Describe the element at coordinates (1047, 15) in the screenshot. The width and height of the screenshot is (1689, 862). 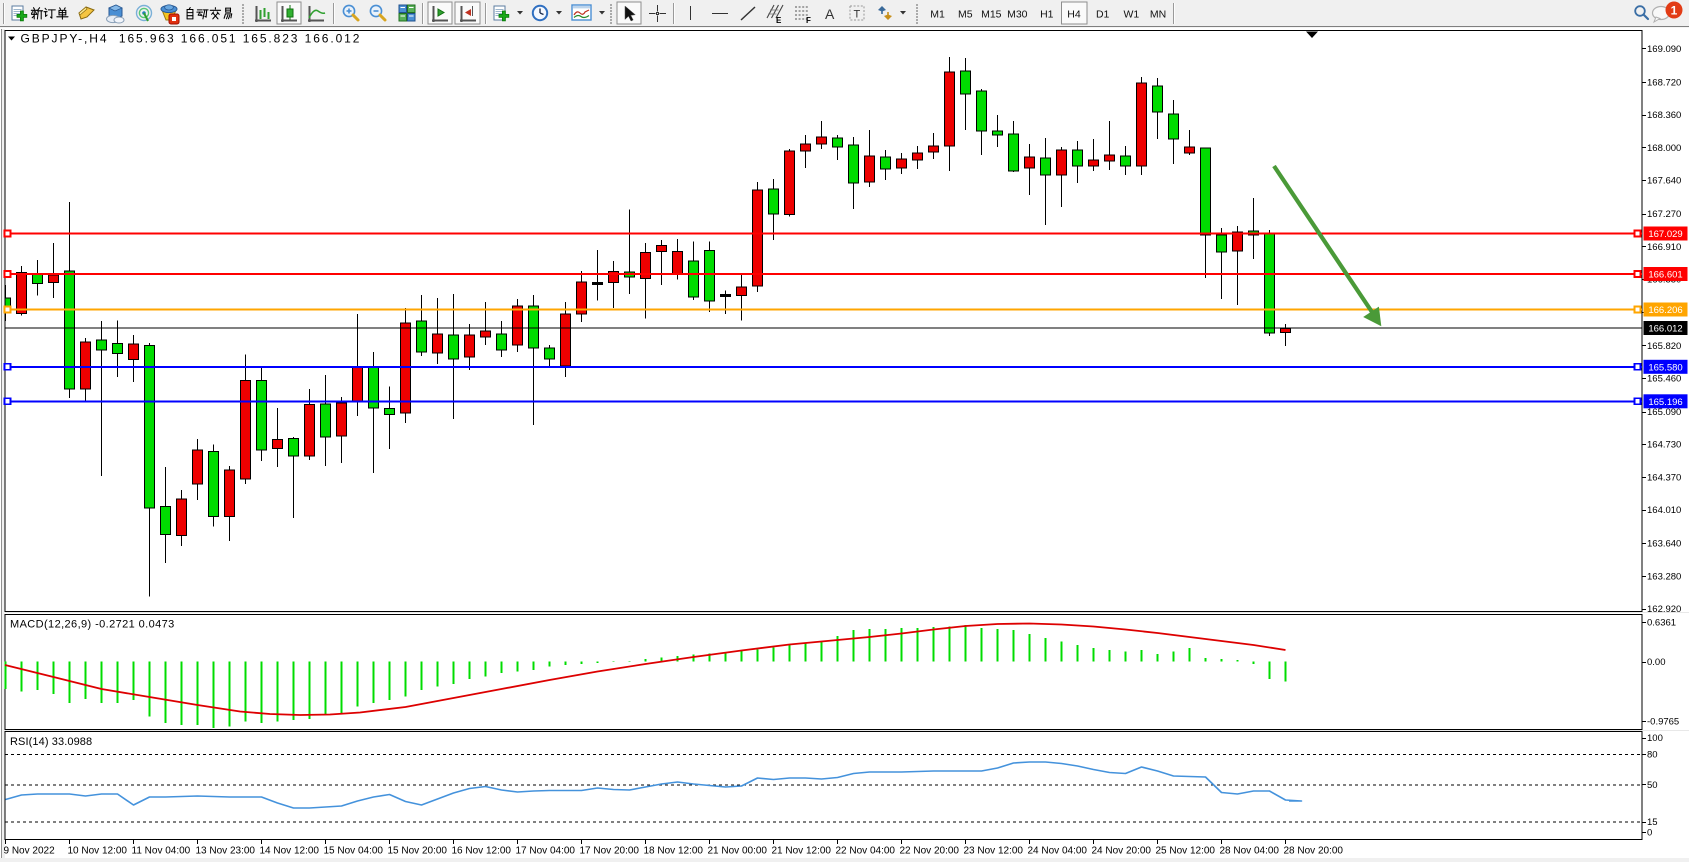
I see `svg-text: H1` at that location.